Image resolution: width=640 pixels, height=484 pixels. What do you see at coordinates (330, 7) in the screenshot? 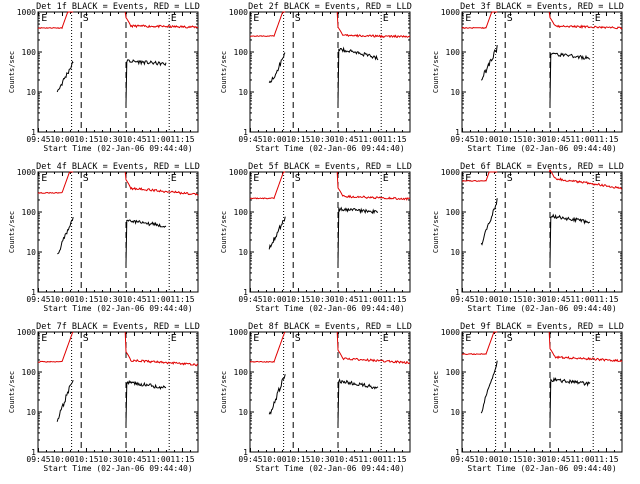
I see `chart-title: Det 2f BLACK = Events, RED = LLD` at bounding box center [330, 7].